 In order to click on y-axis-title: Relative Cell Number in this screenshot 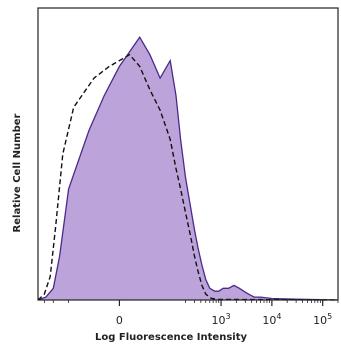, I will do `click(17, 172)`.